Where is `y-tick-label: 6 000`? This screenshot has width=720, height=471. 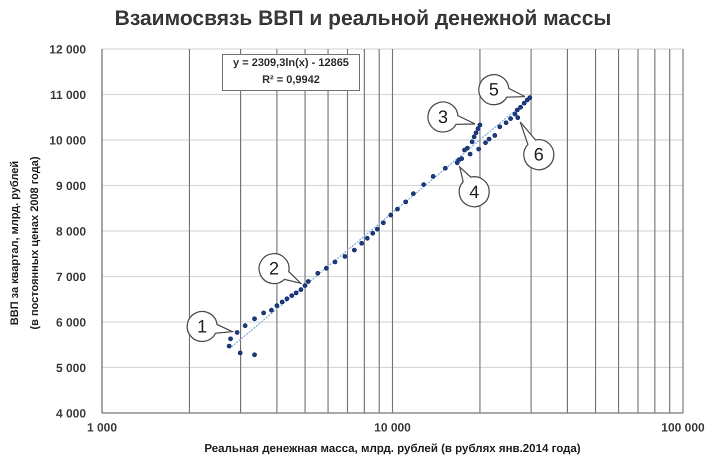 y-tick-label: 6 000 is located at coordinates (71, 322).